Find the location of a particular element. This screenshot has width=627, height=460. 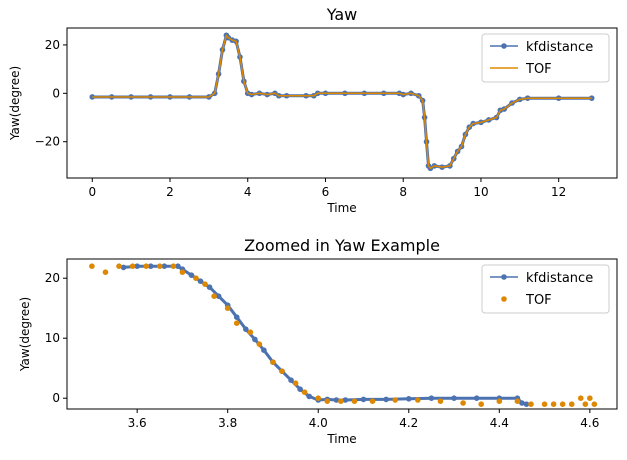

x-tick-label: 12 is located at coordinates (558, 192).